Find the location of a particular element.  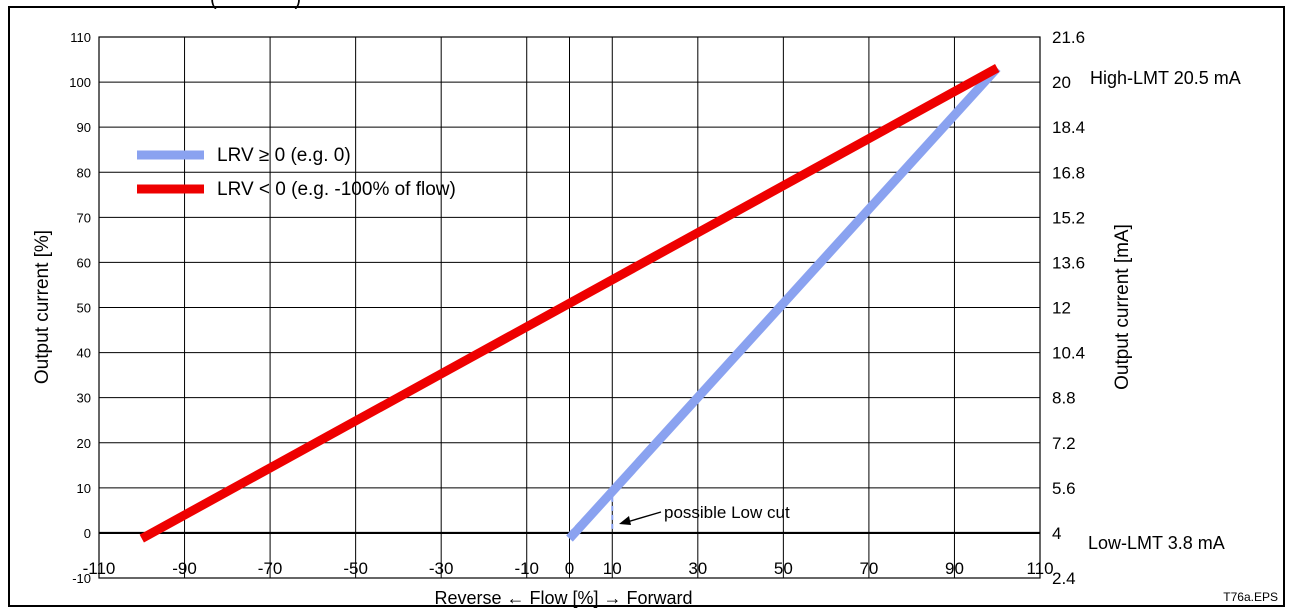

y2-tick-label: 21.6 is located at coordinates (1068, 37).